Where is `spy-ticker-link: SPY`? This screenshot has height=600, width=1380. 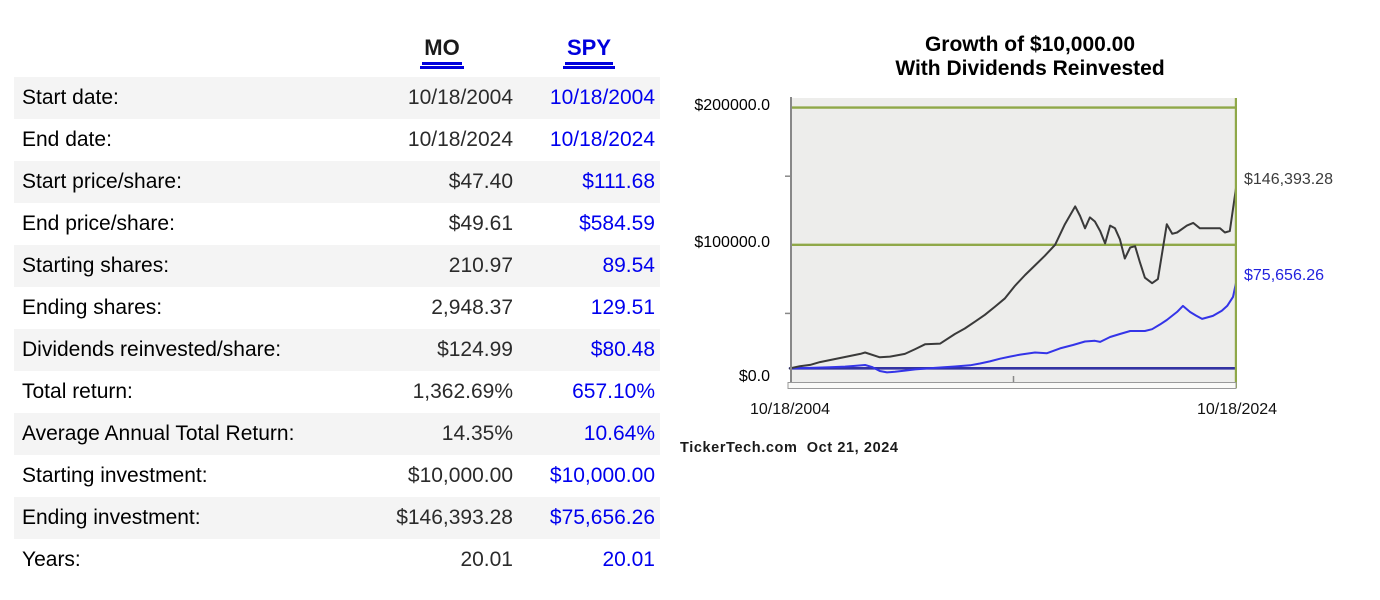 spy-ticker-link: SPY is located at coordinates (589, 50).